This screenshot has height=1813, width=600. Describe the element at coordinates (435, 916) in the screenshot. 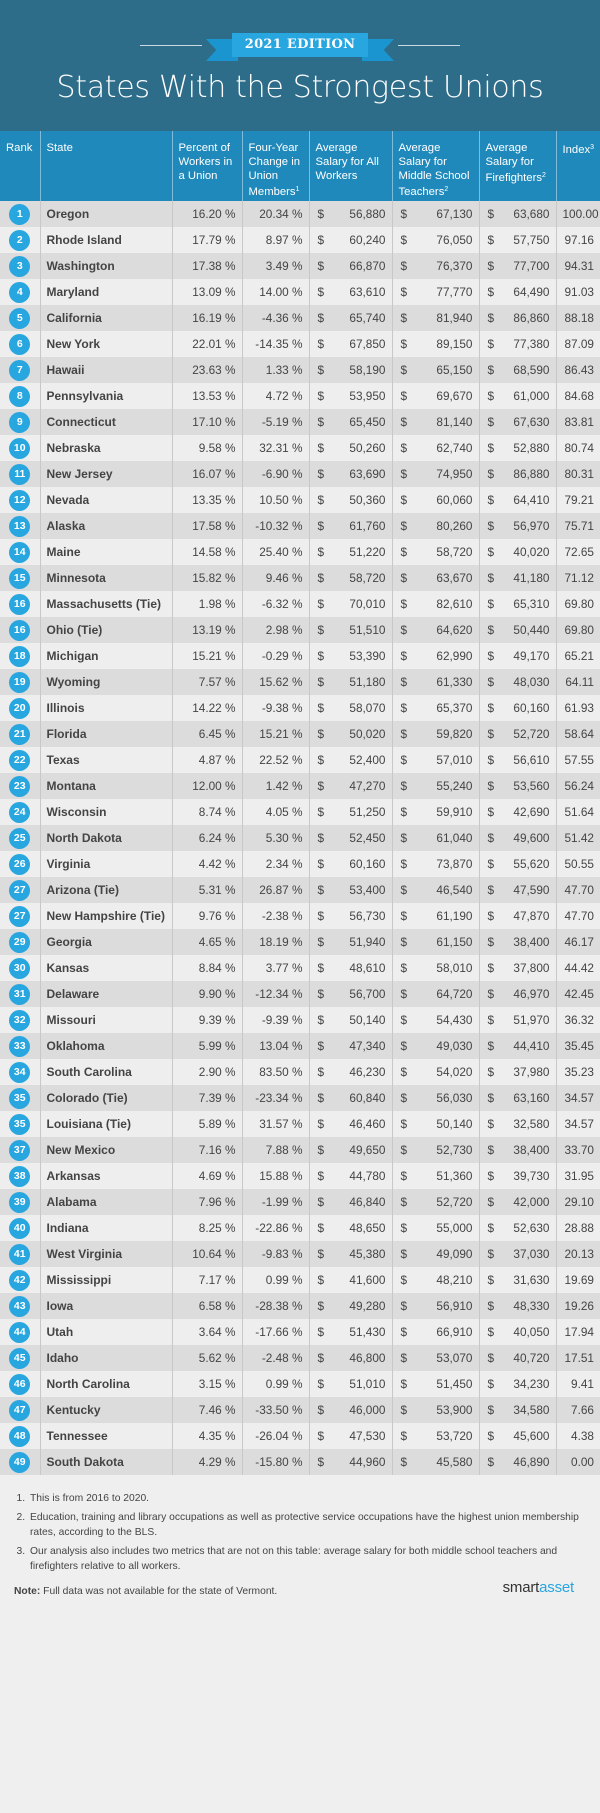

I see `salary-teachers: $61,190` at that location.